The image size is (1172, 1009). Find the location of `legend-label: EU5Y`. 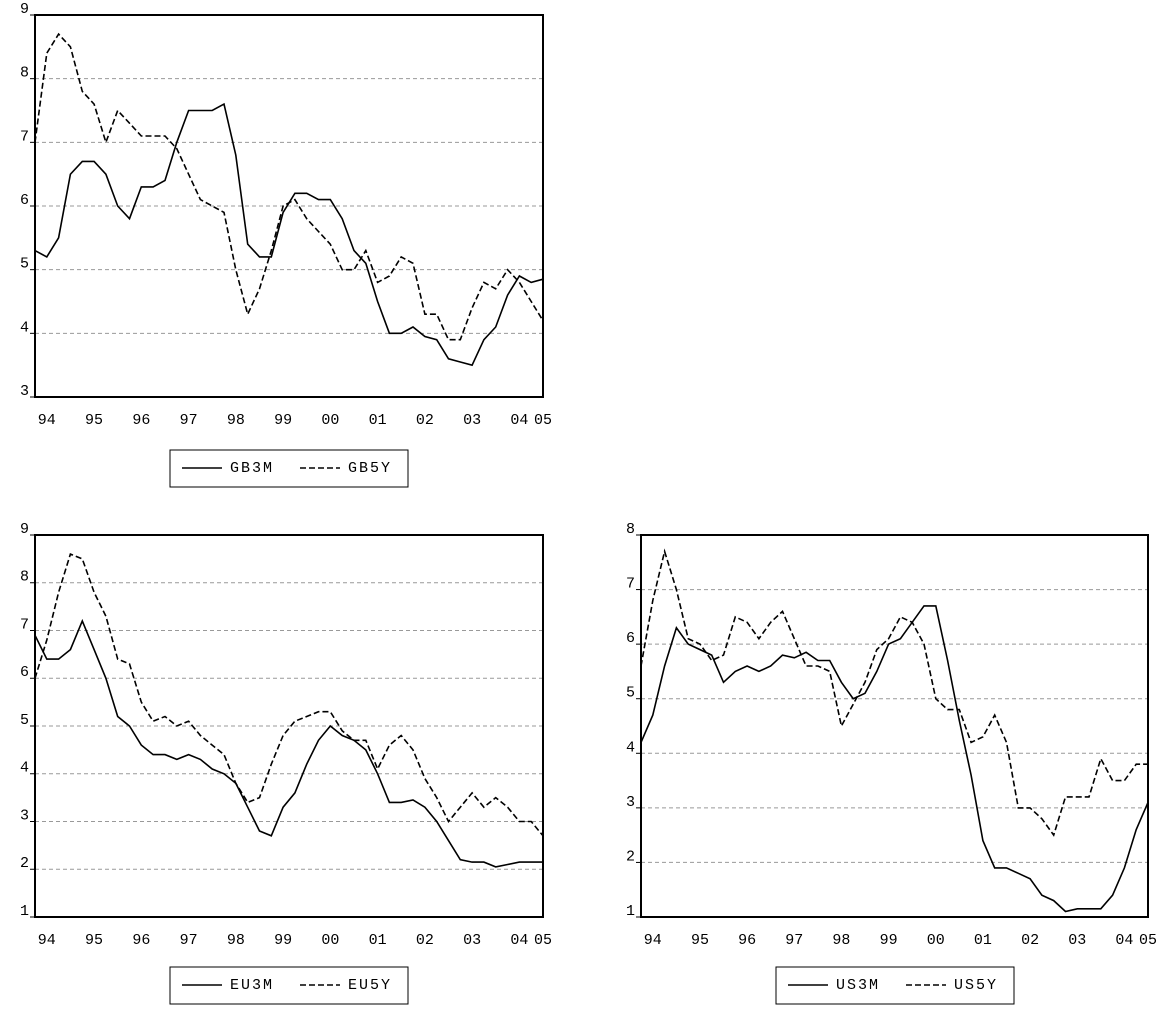

legend-label: EU5Y is located at coordinates (370, 985).